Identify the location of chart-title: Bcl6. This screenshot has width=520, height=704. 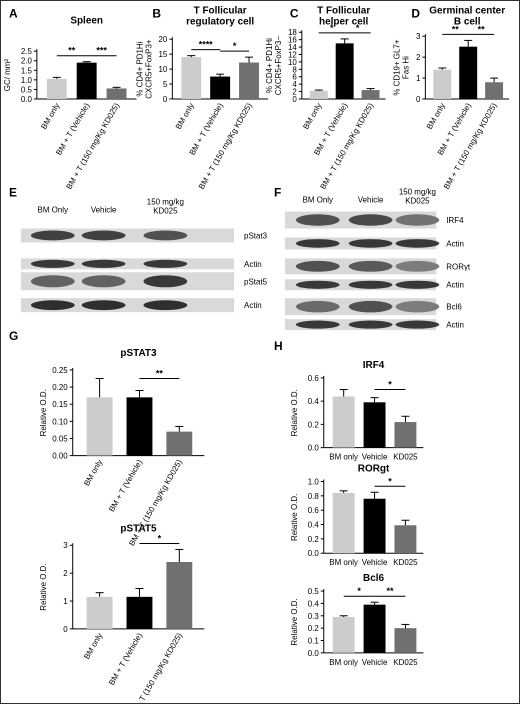
(373, 578).